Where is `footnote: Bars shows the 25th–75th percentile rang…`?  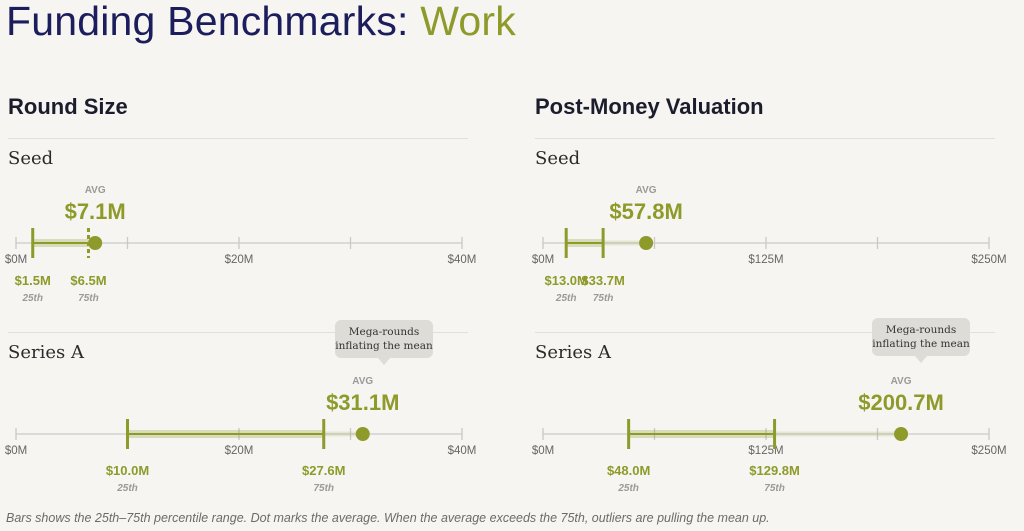 footnote: Bars shows the 25th–75th percentile rang… is located at coordinates (388, 518).